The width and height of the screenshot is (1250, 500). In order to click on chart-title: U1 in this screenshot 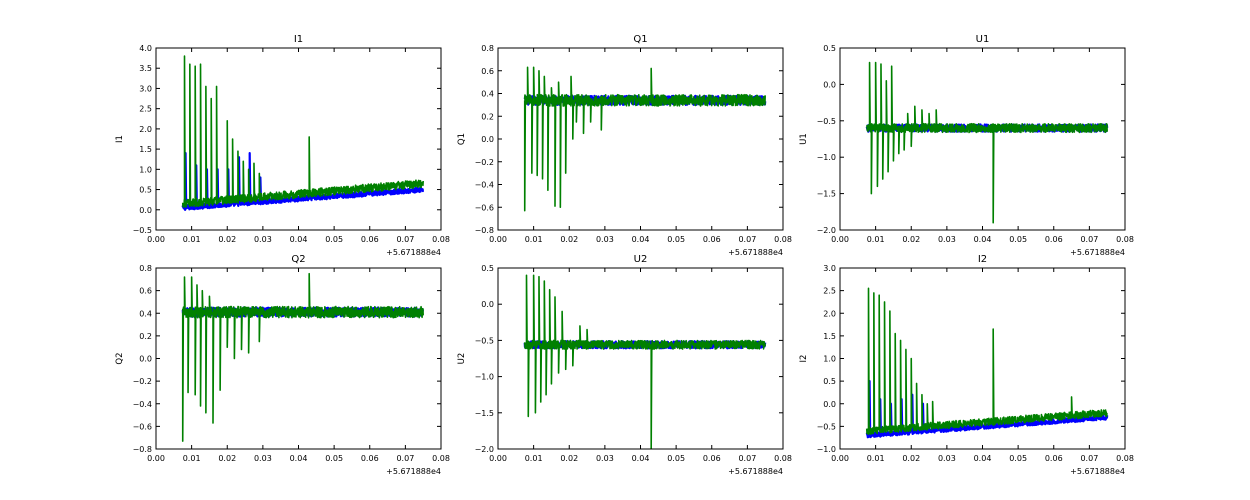, I will do `click(983, 39)`.